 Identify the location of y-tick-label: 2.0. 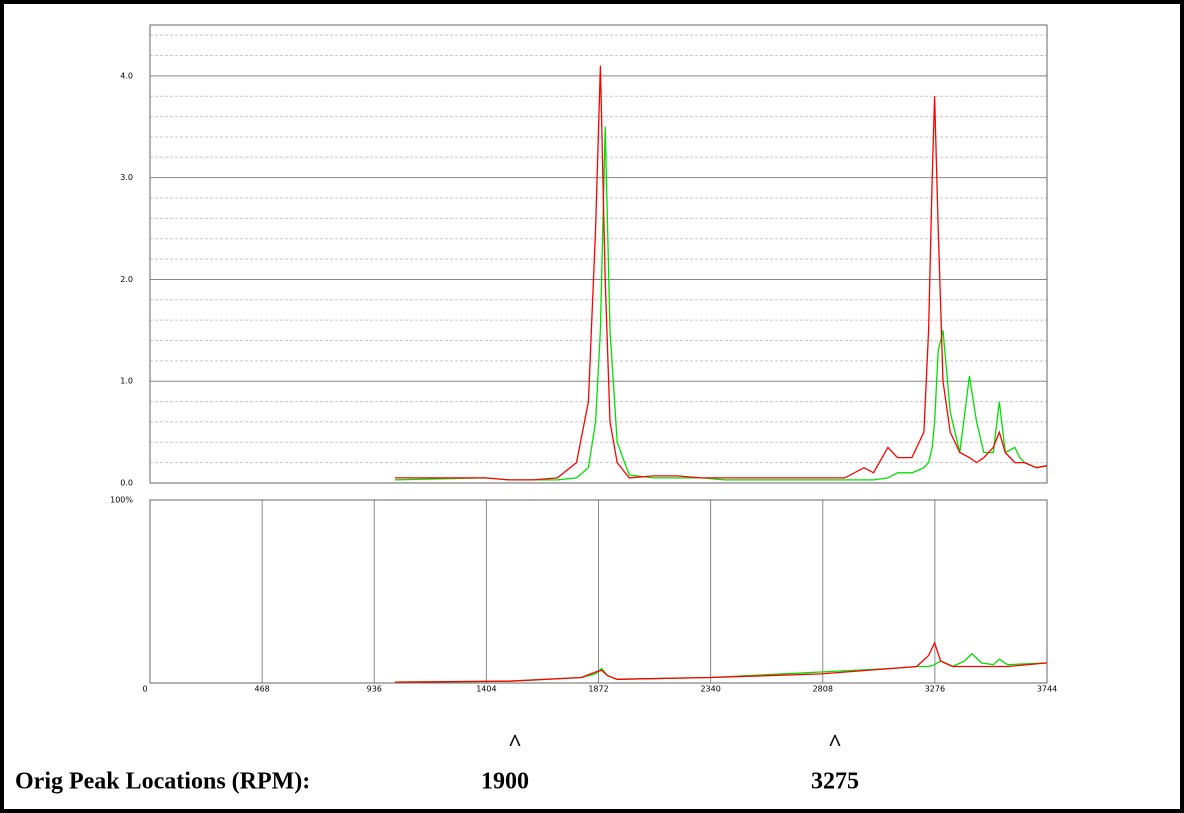
(126, 279).